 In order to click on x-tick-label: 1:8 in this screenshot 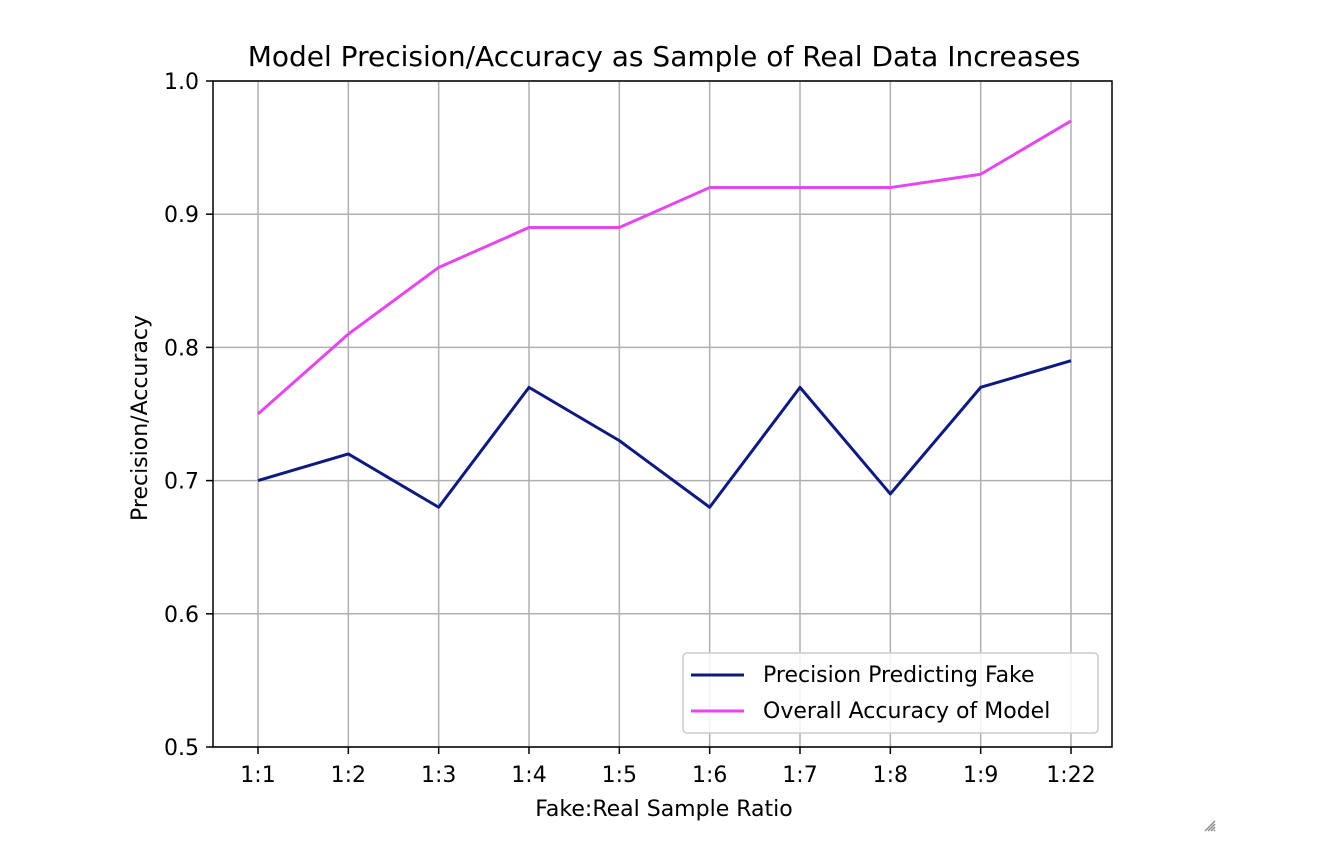, I will do `click(890, 775)`.